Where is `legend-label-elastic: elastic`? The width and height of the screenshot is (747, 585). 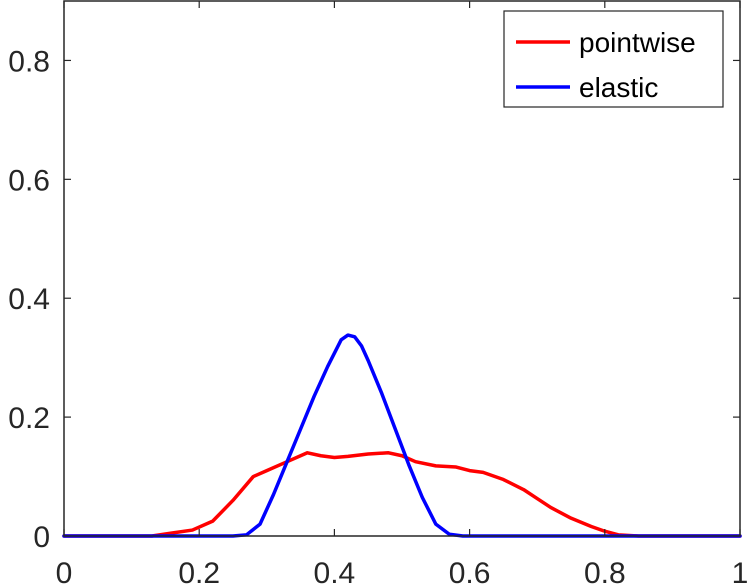
legend-label-elastic: elastic is located at coordinates (618, 87).